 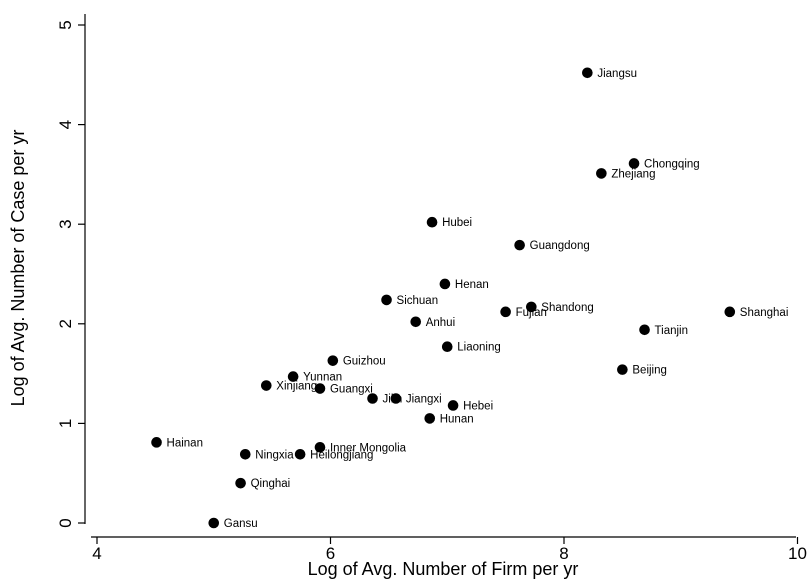 What do you see at coordinates (240, 483) in the screenshot?
I see `data-point-qinghai` at bounding box center [240, 483].